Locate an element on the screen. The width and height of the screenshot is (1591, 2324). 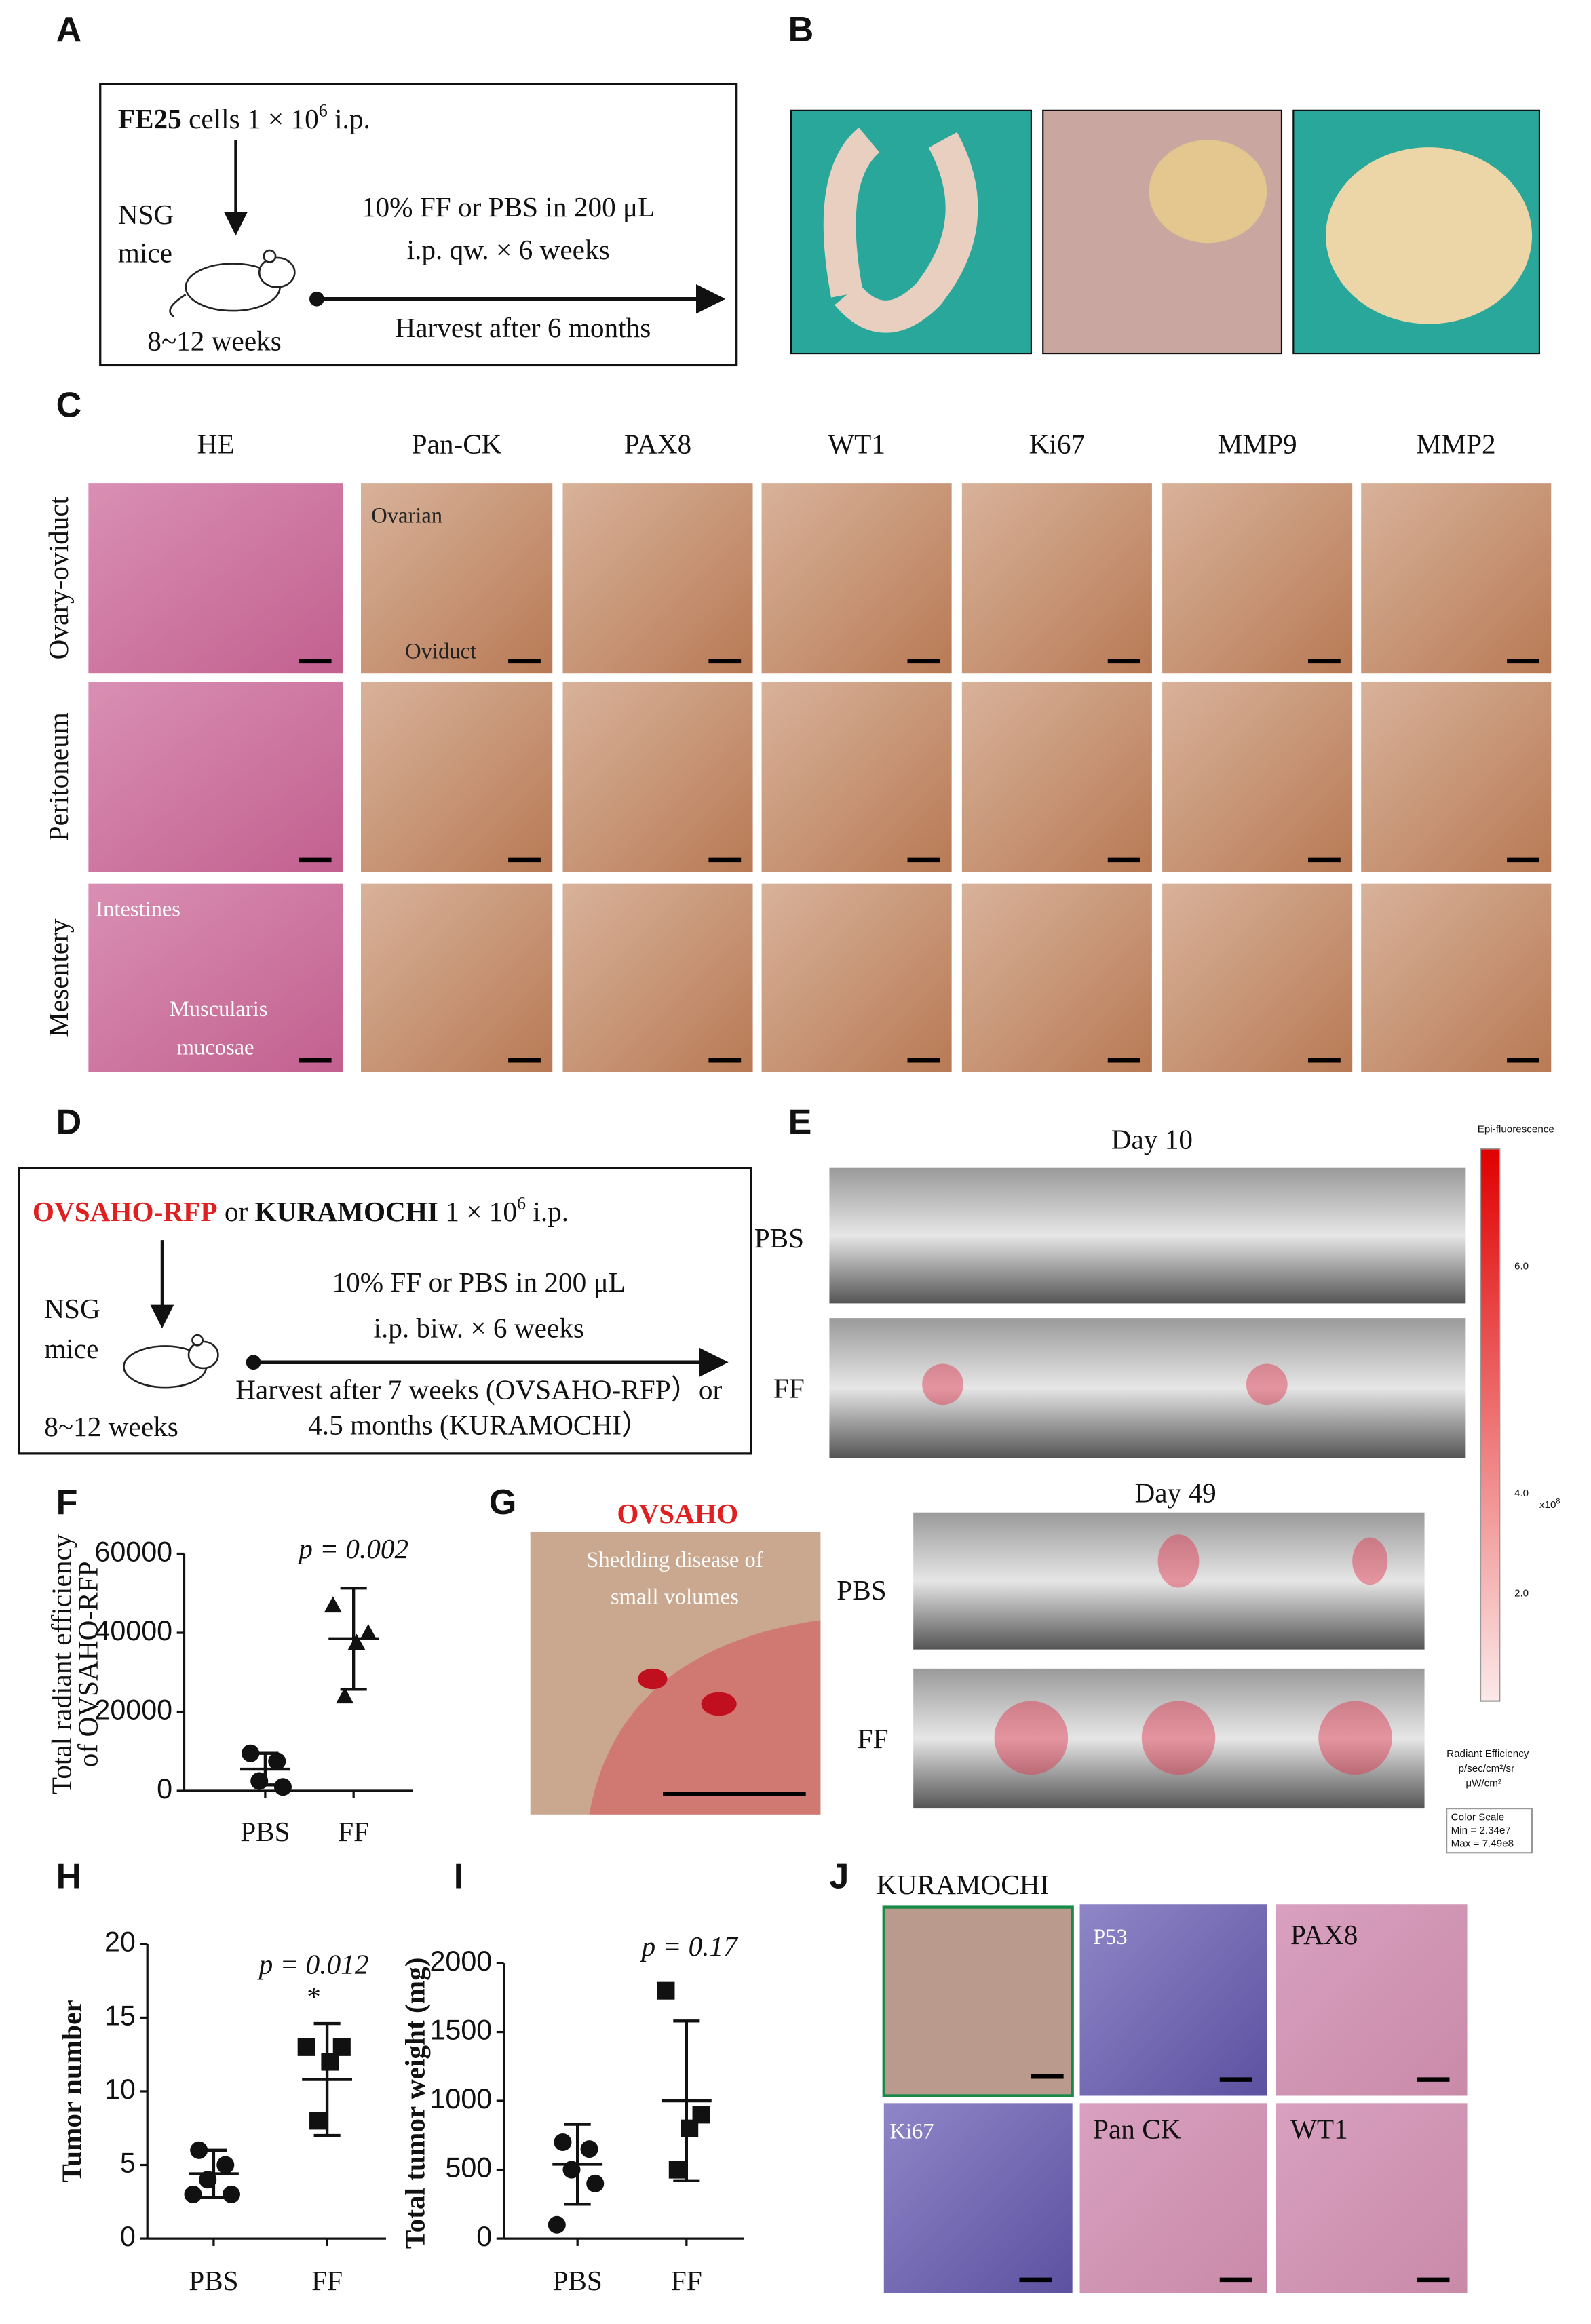
column-header: HE is located at coordinates (216, 445).